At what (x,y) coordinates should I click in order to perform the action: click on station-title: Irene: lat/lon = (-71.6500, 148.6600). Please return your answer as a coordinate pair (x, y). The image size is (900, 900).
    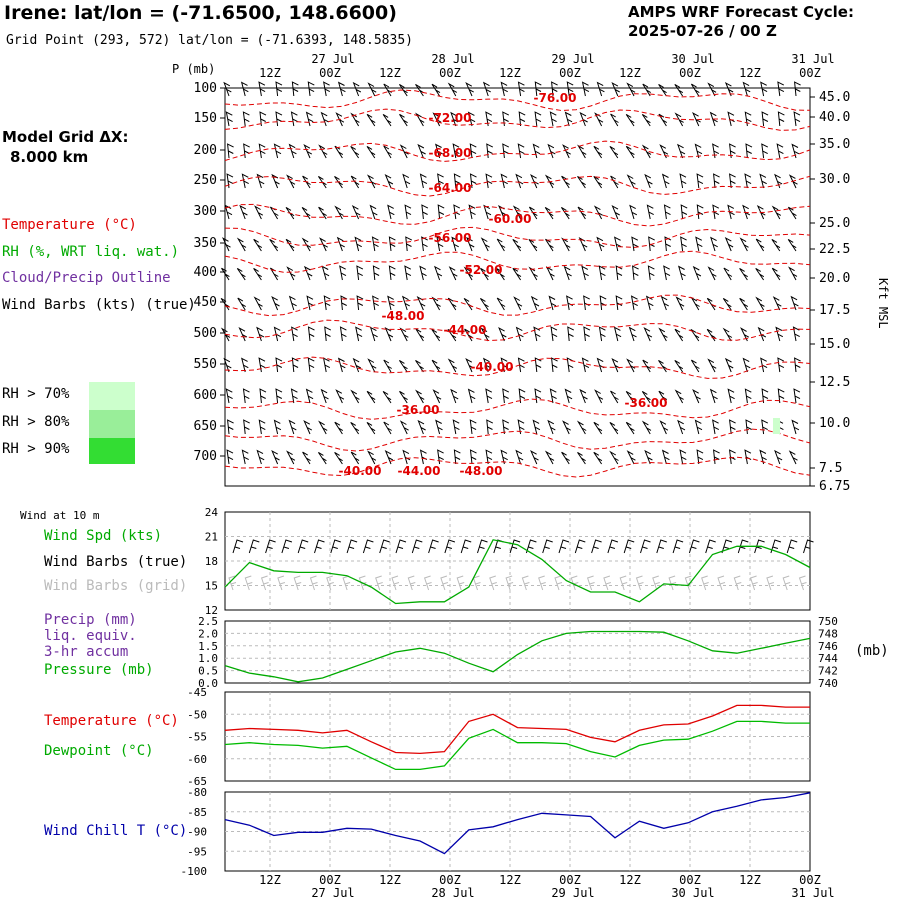
    Looking at the image, I should click on (200, 13).